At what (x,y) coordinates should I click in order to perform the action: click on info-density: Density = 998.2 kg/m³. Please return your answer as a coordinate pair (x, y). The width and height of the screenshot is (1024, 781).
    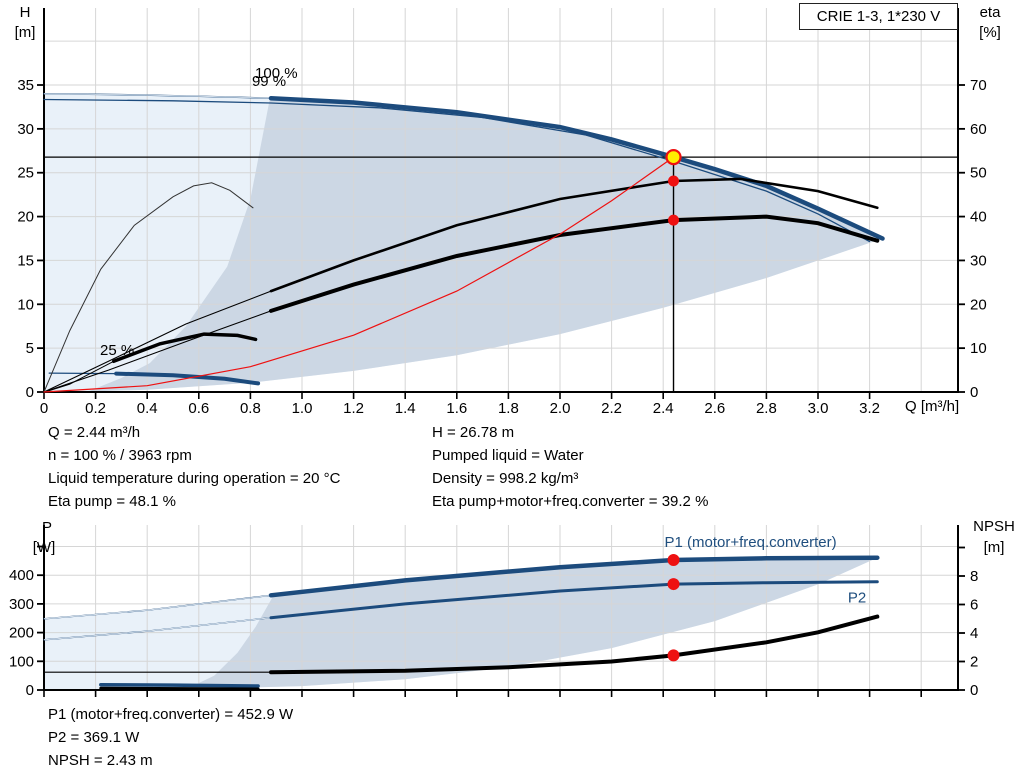
    Looking at the image, I should click on (505, 478).